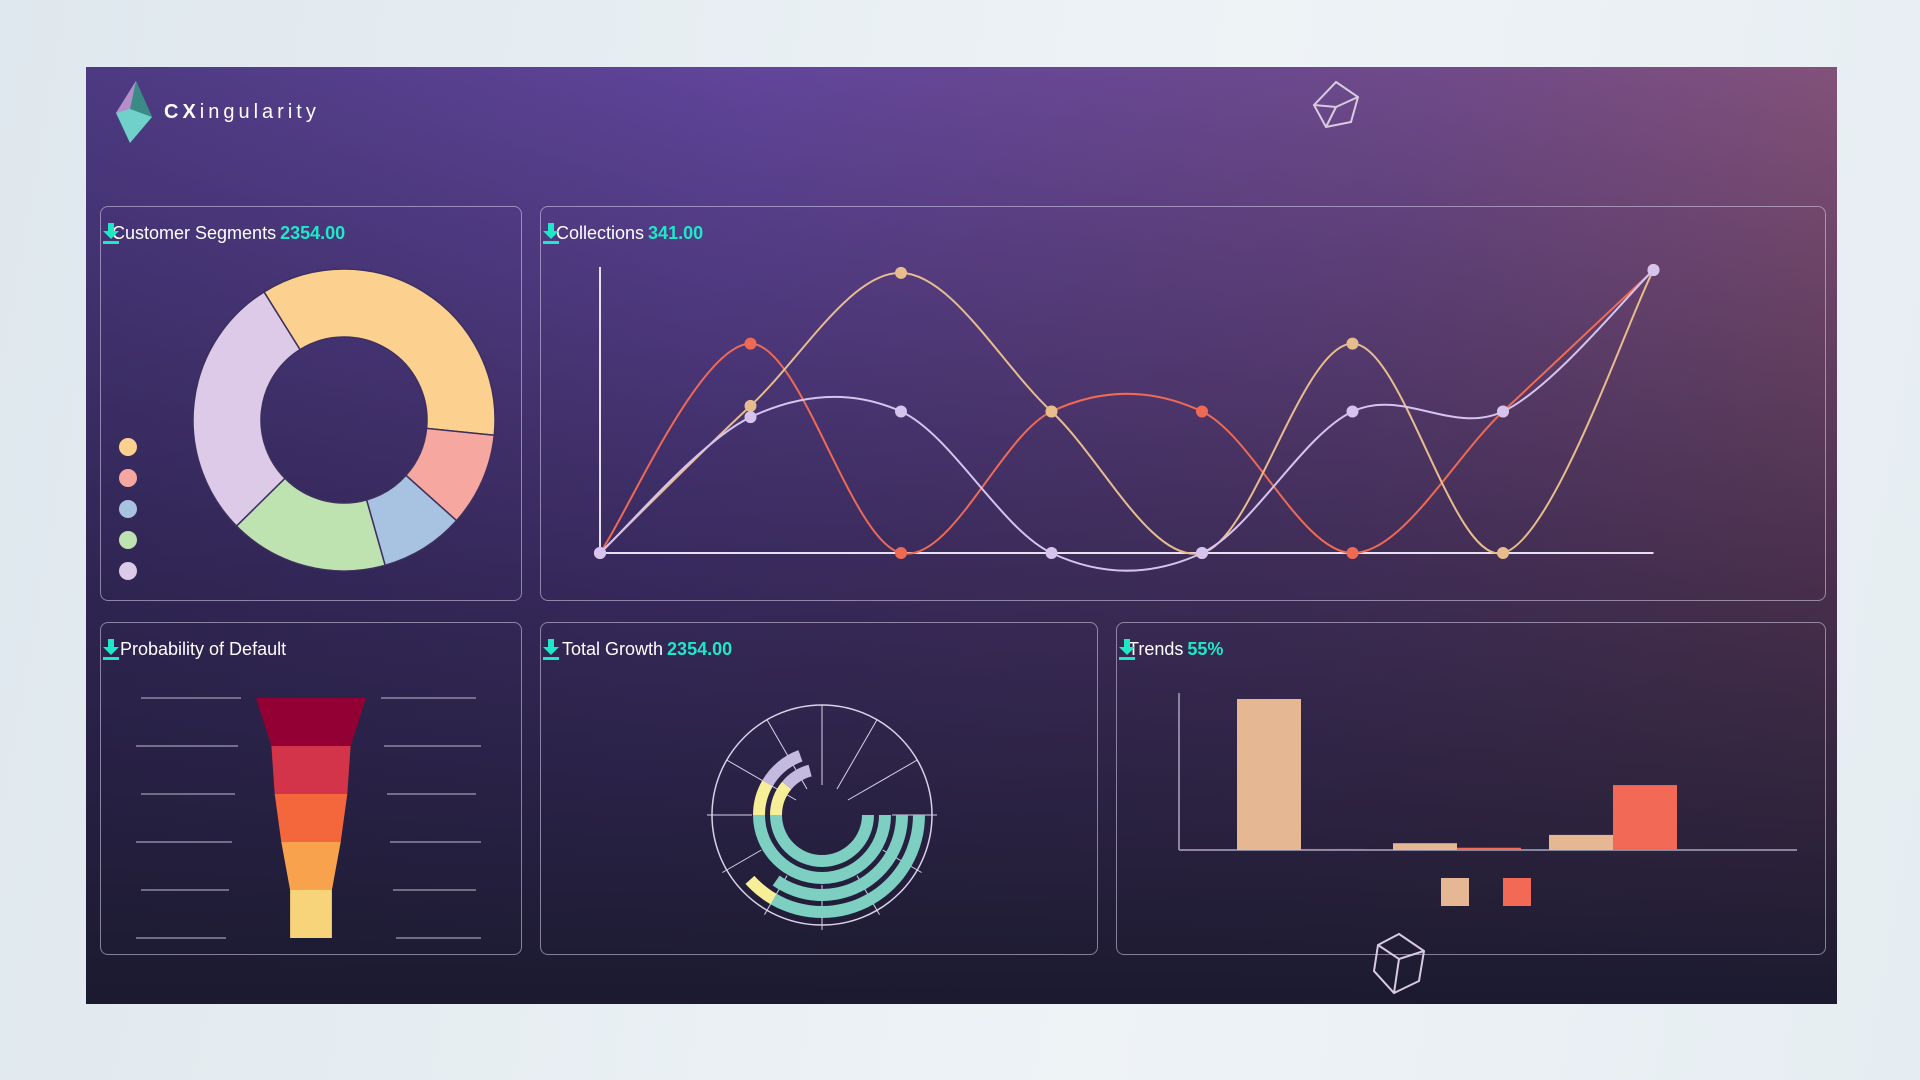  Describe the element at coordinates (134, 112) in the screenshot. I see `logo-gem-icon` at that location.